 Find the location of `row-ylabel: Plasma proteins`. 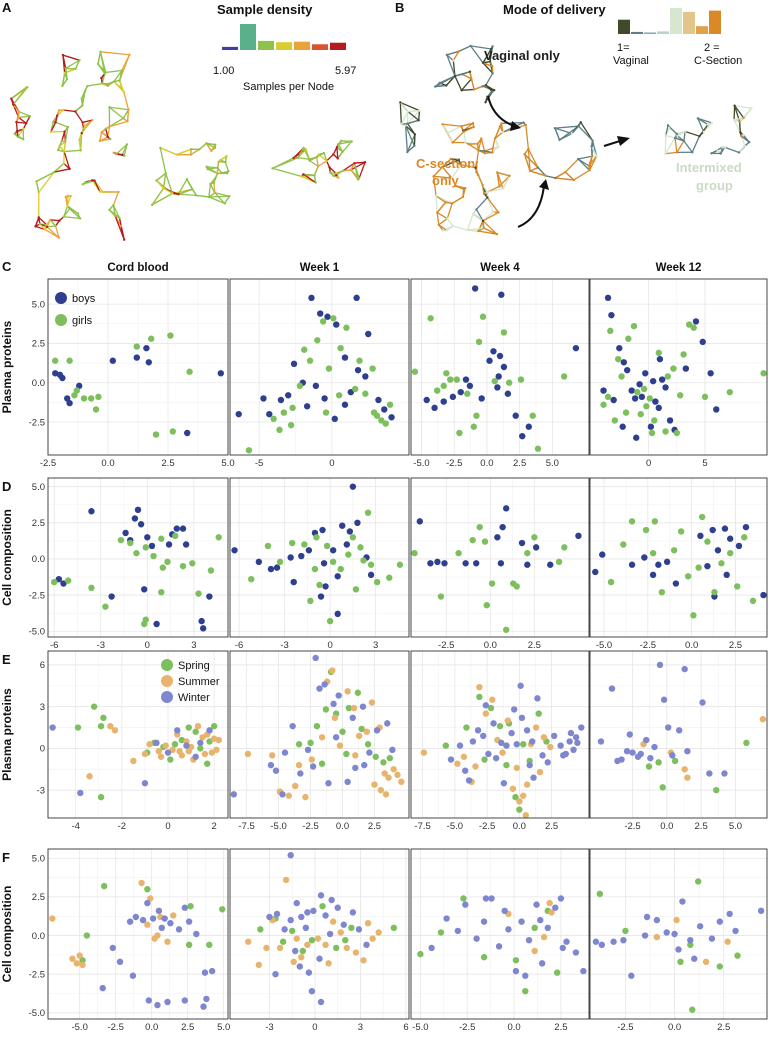

row-ylabel: Plasma proteins is located at coordinates (7, 366).